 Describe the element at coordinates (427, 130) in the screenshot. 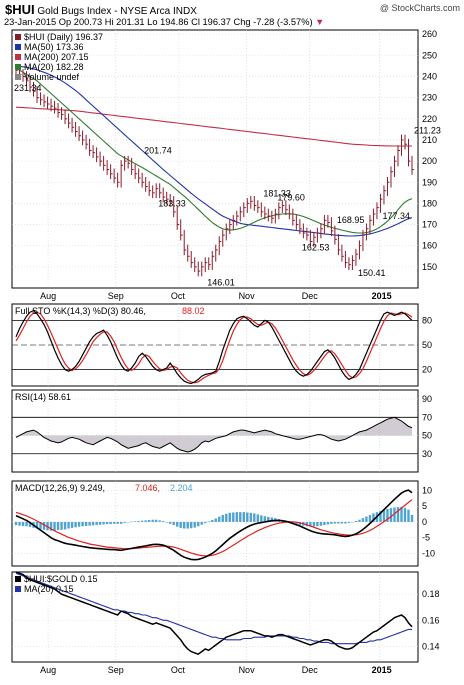

I see `price-annotation-label: 211.23` at that location.